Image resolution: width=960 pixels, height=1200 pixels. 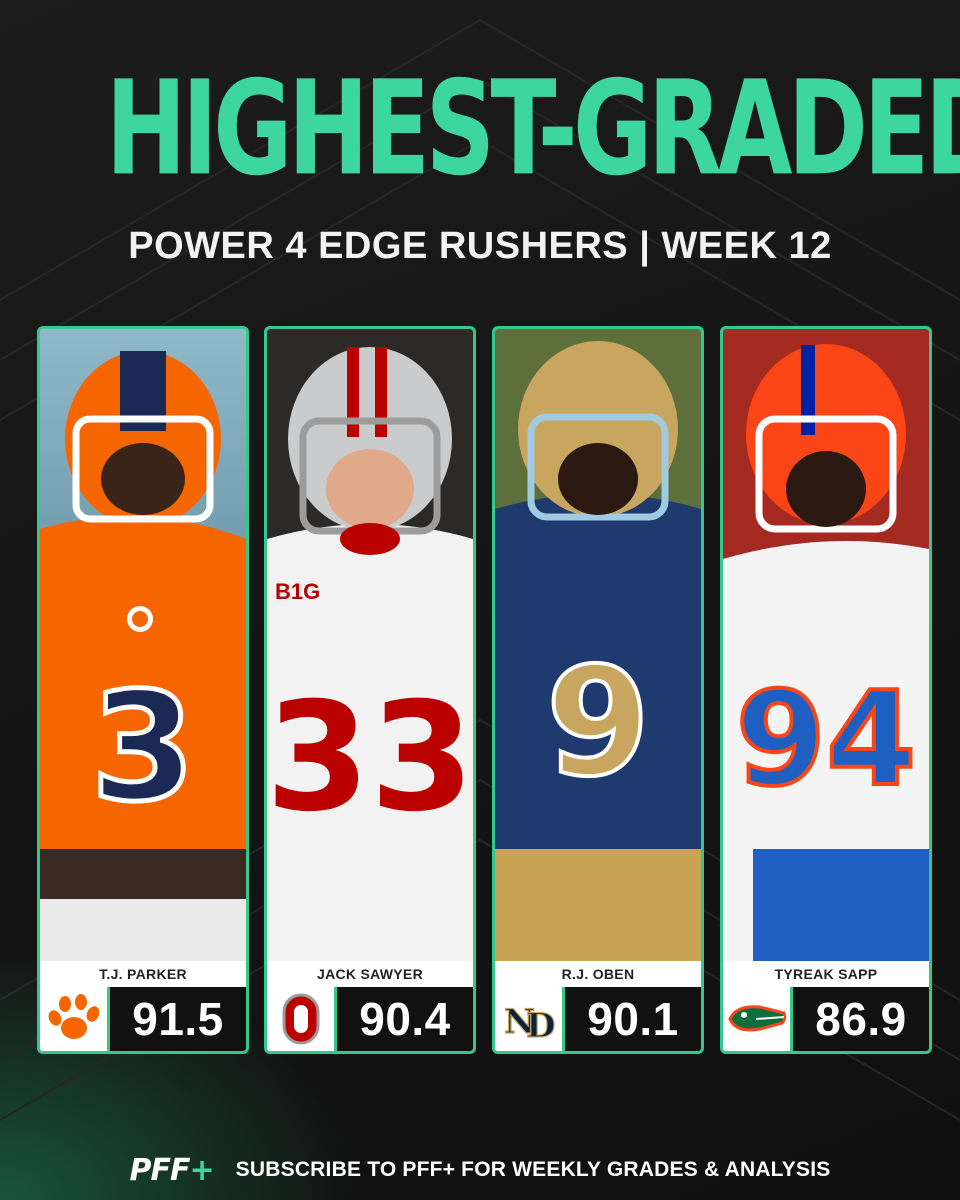 I want to click on jersey-number: 33, so click(x=370, y=758).